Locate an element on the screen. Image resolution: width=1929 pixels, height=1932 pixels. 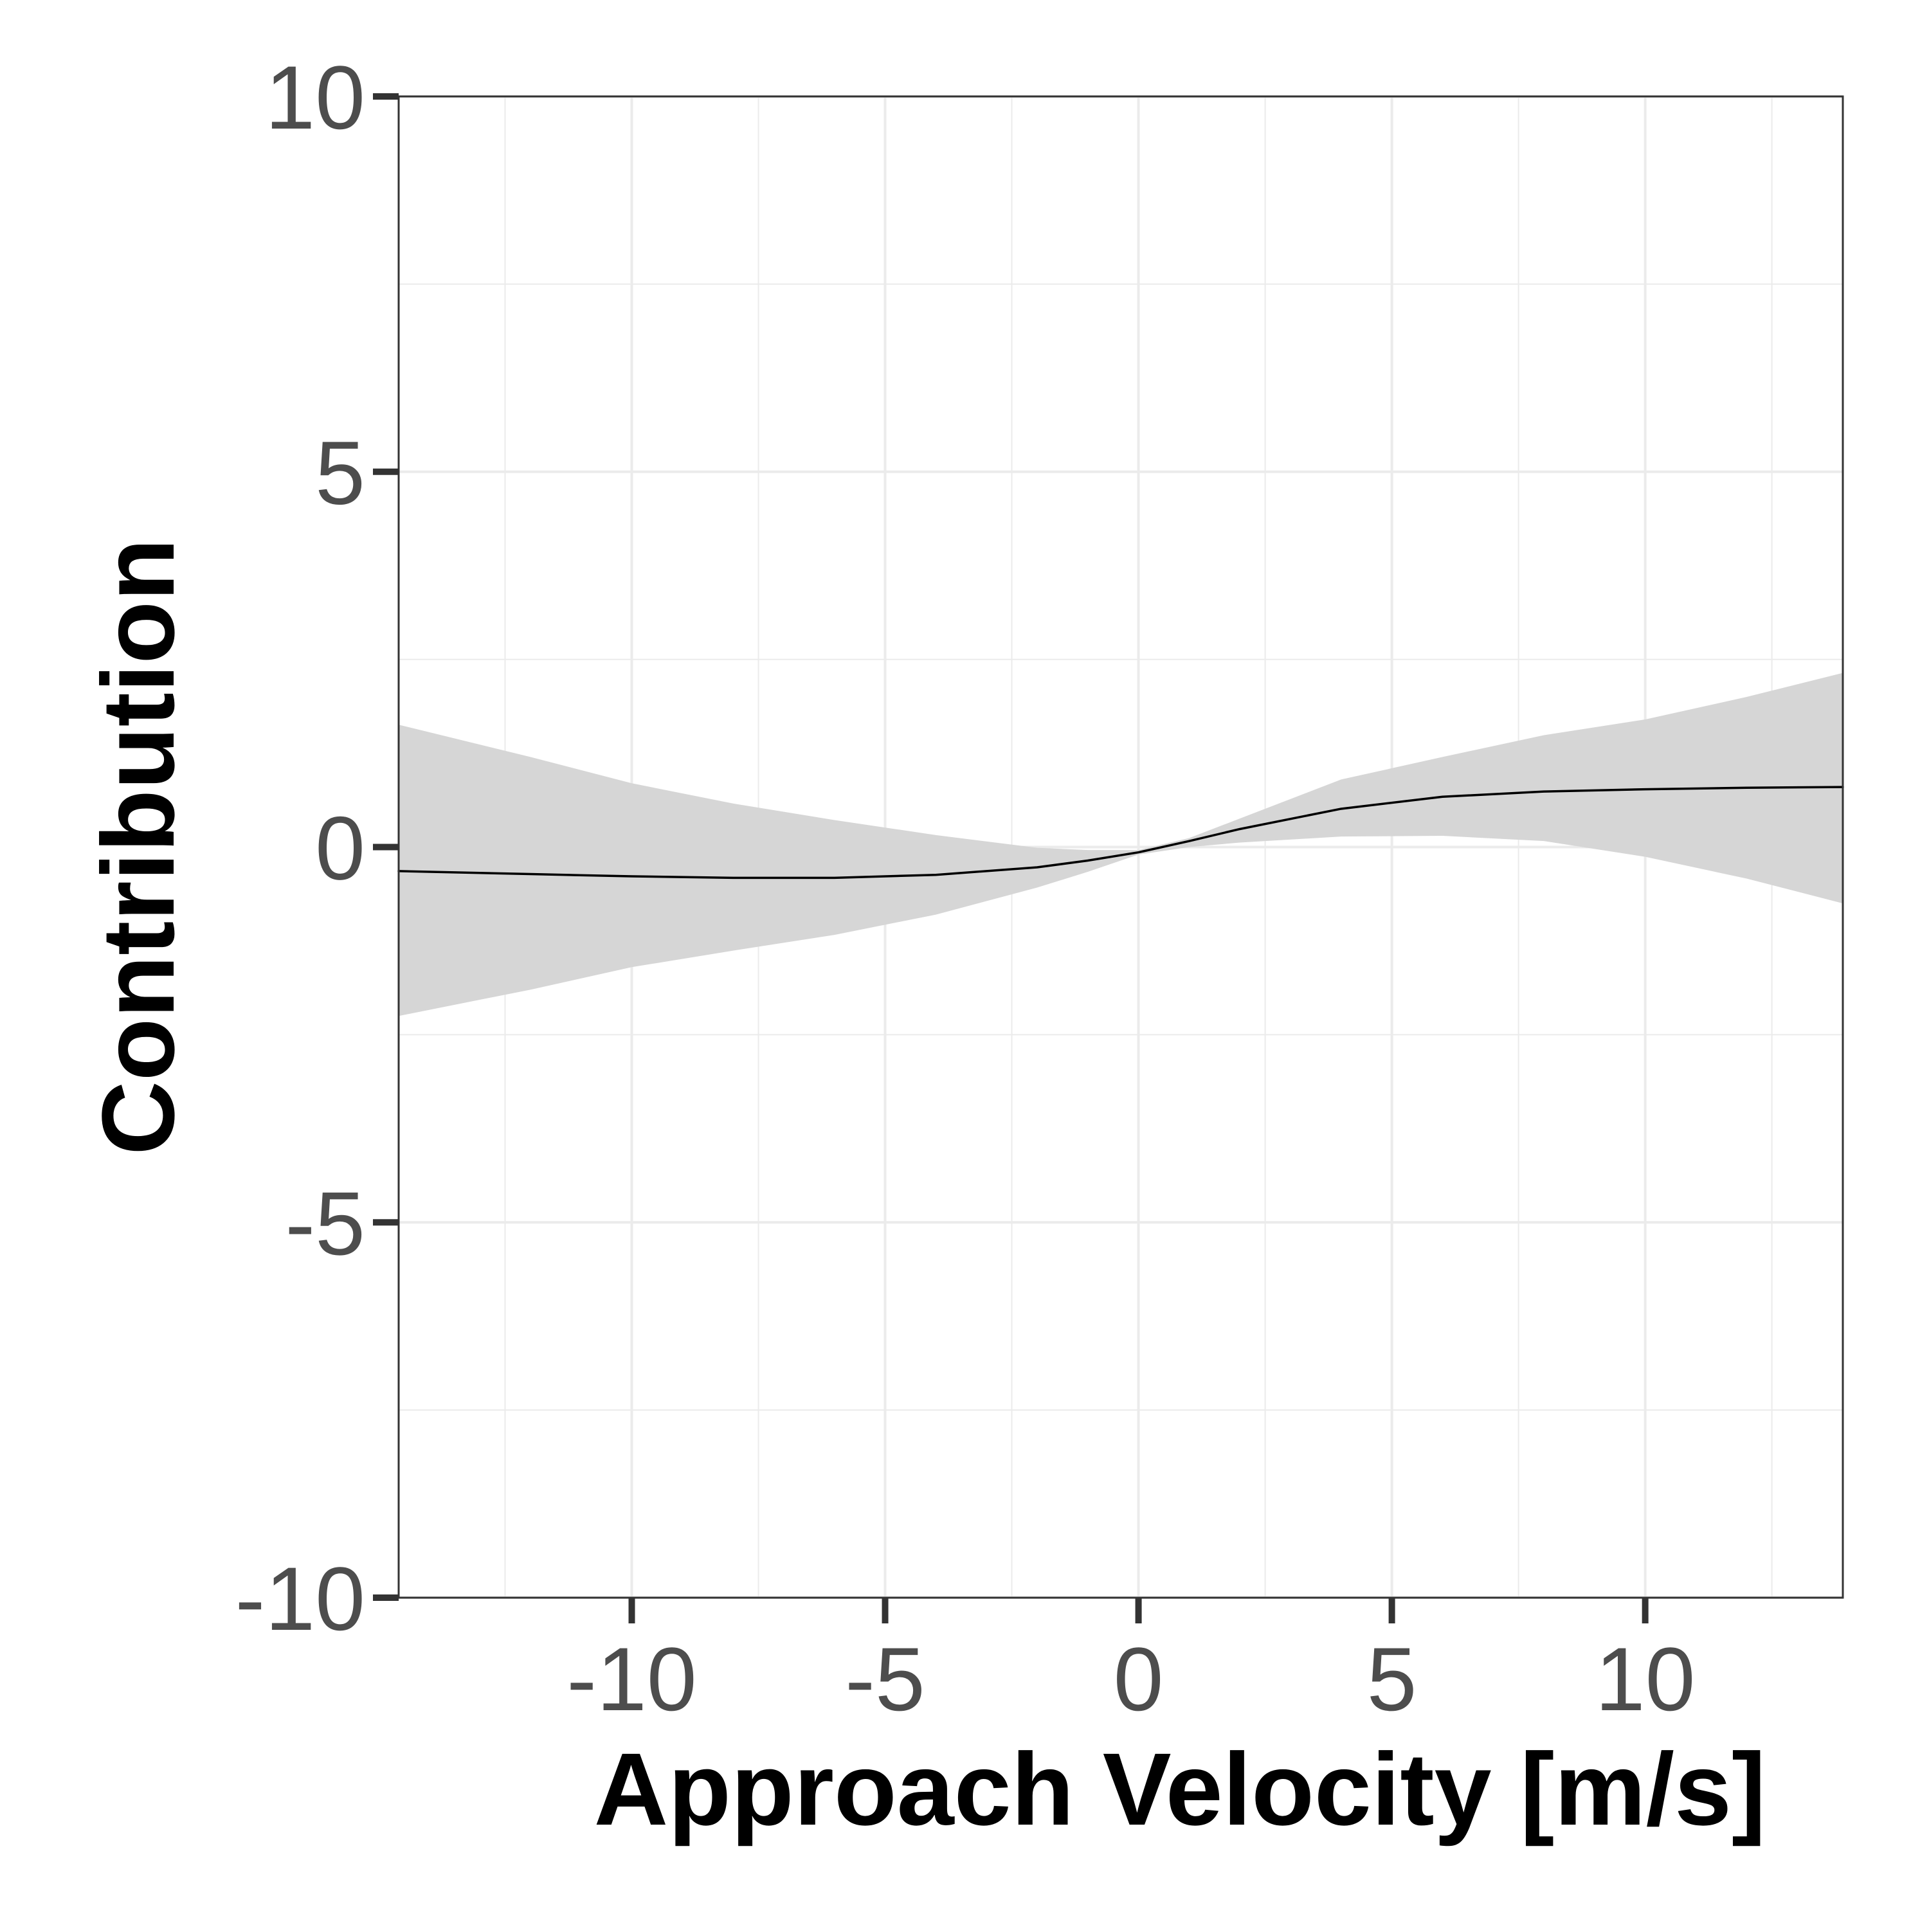
x-axis: -10 -5 0 5 10 is located at coordinates (1131, 1663).